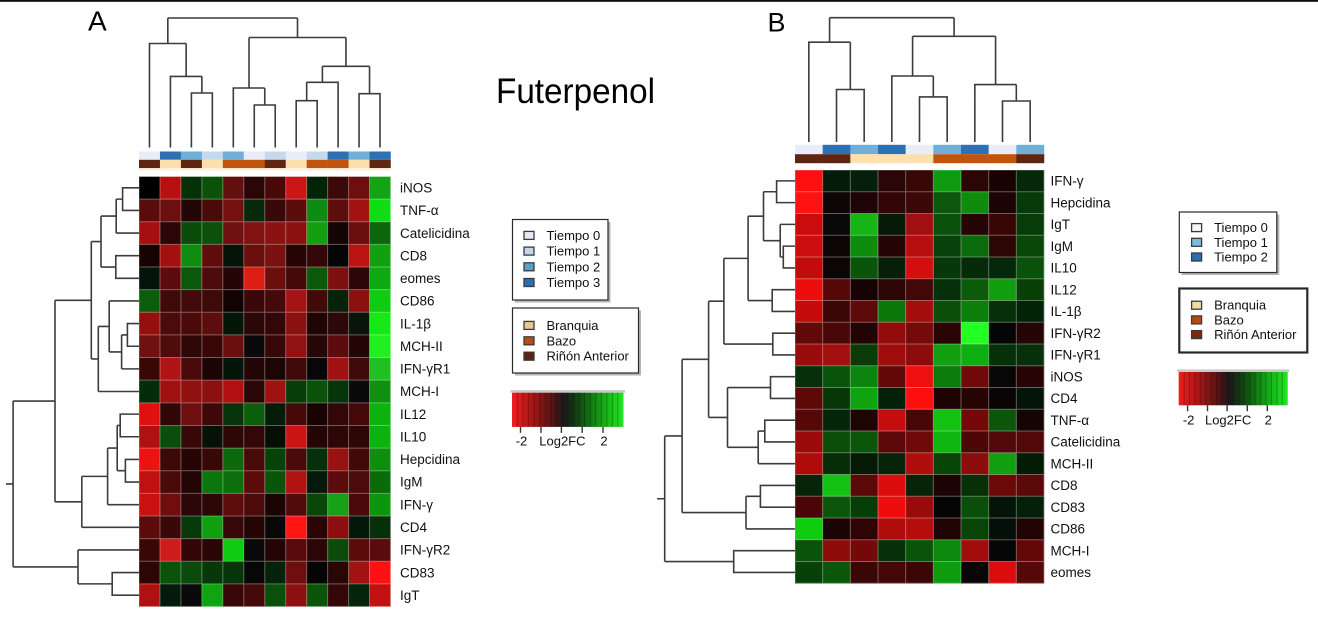 The image size is (1318, 632). Describe the element at coordinates (97, 21) in the screenshot. I see `svg-text: A` at that location.